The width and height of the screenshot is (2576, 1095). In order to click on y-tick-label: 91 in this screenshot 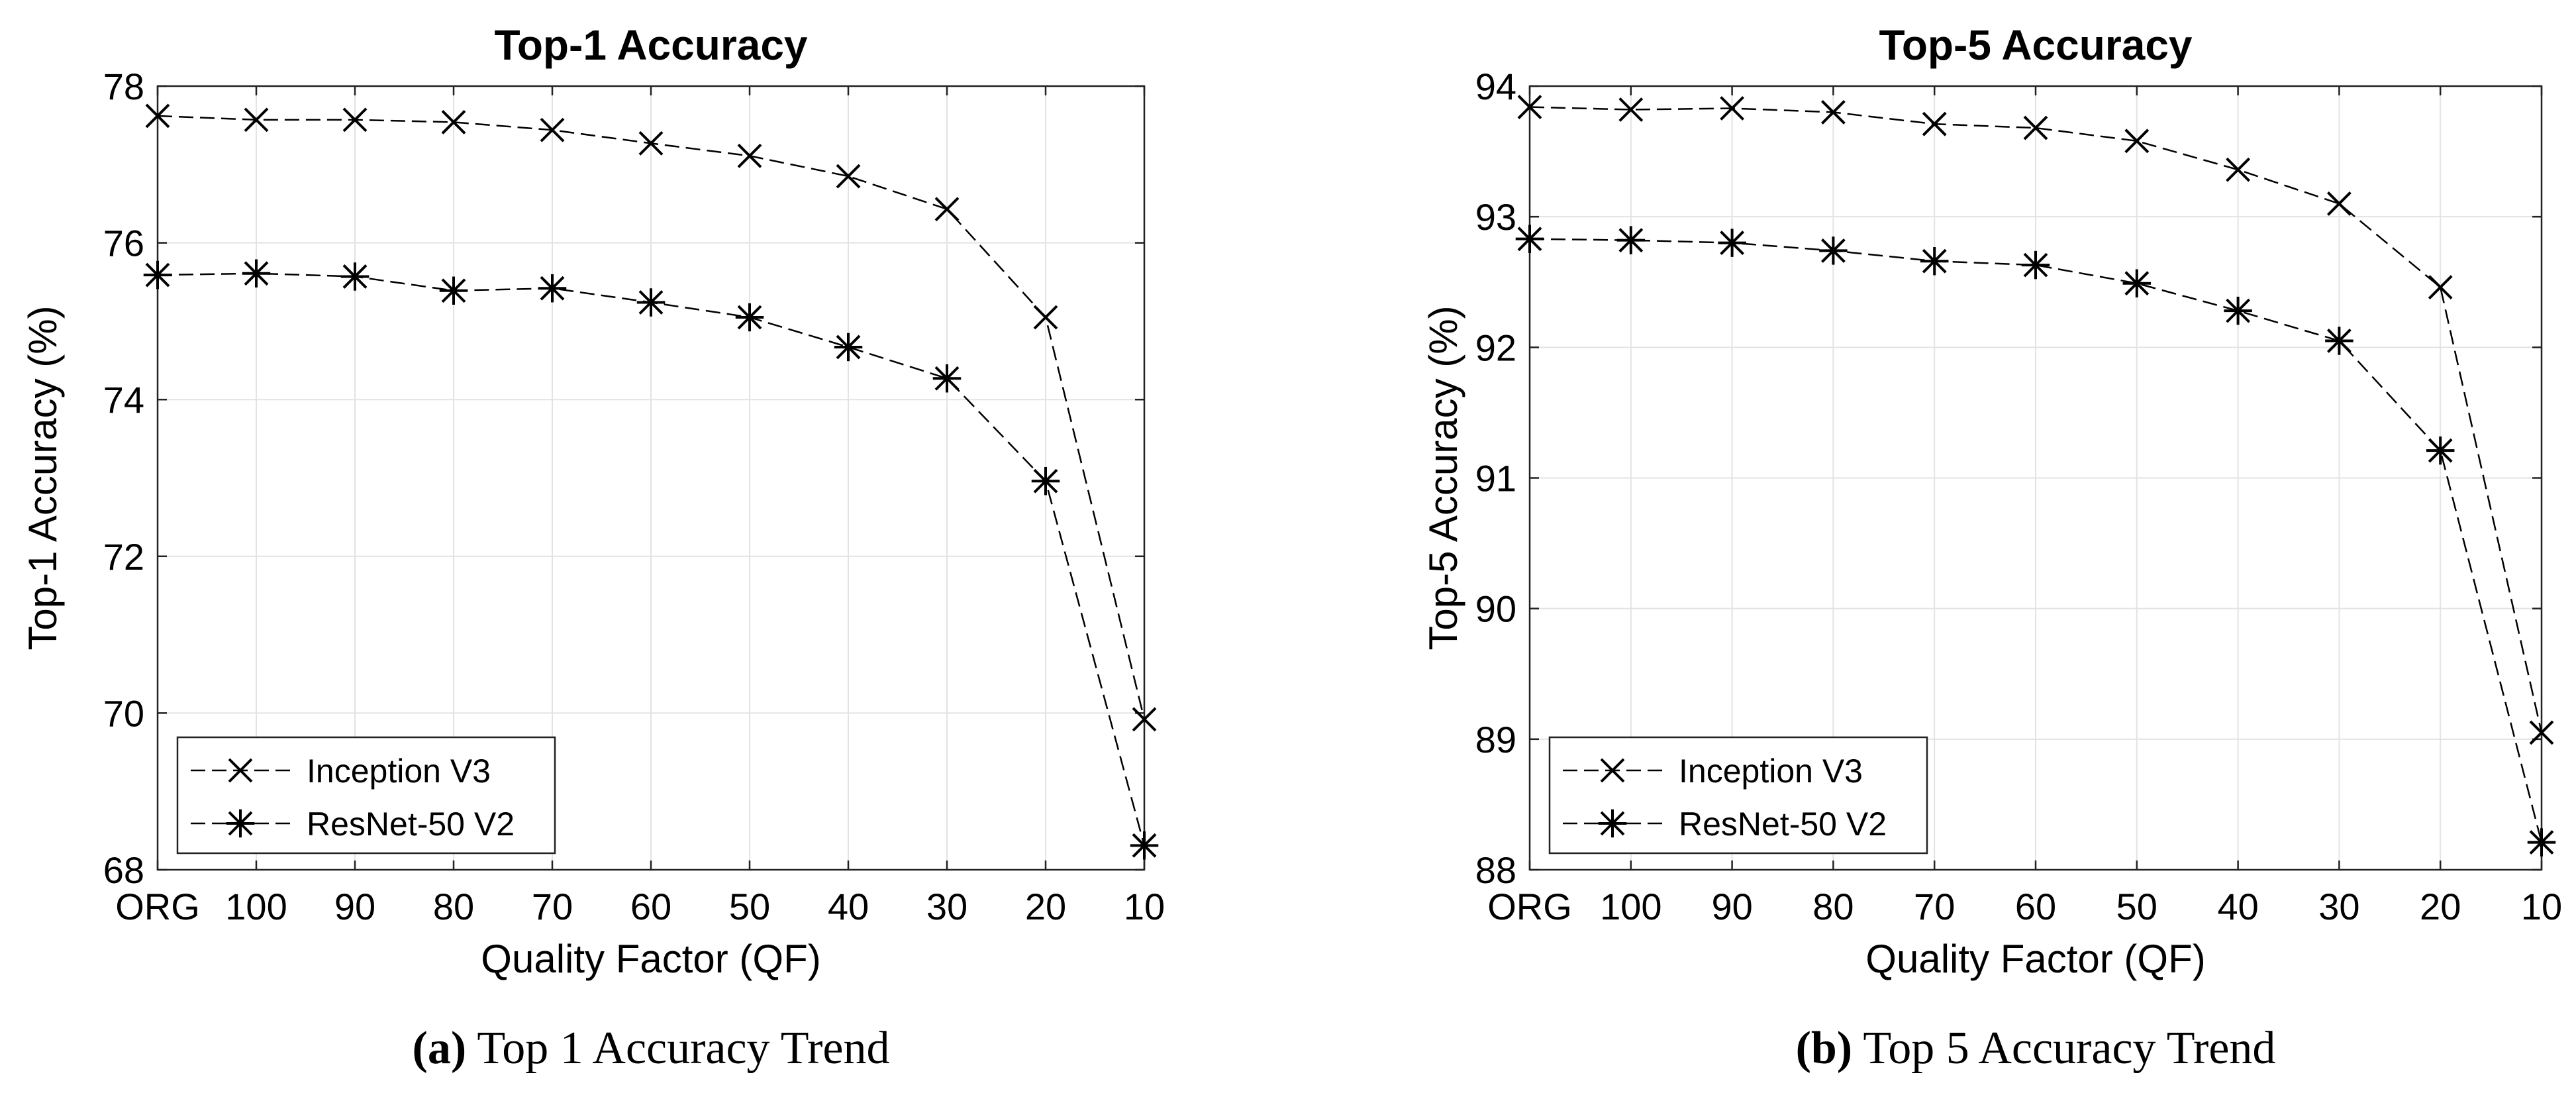, I will do `click(1495, 478)`.